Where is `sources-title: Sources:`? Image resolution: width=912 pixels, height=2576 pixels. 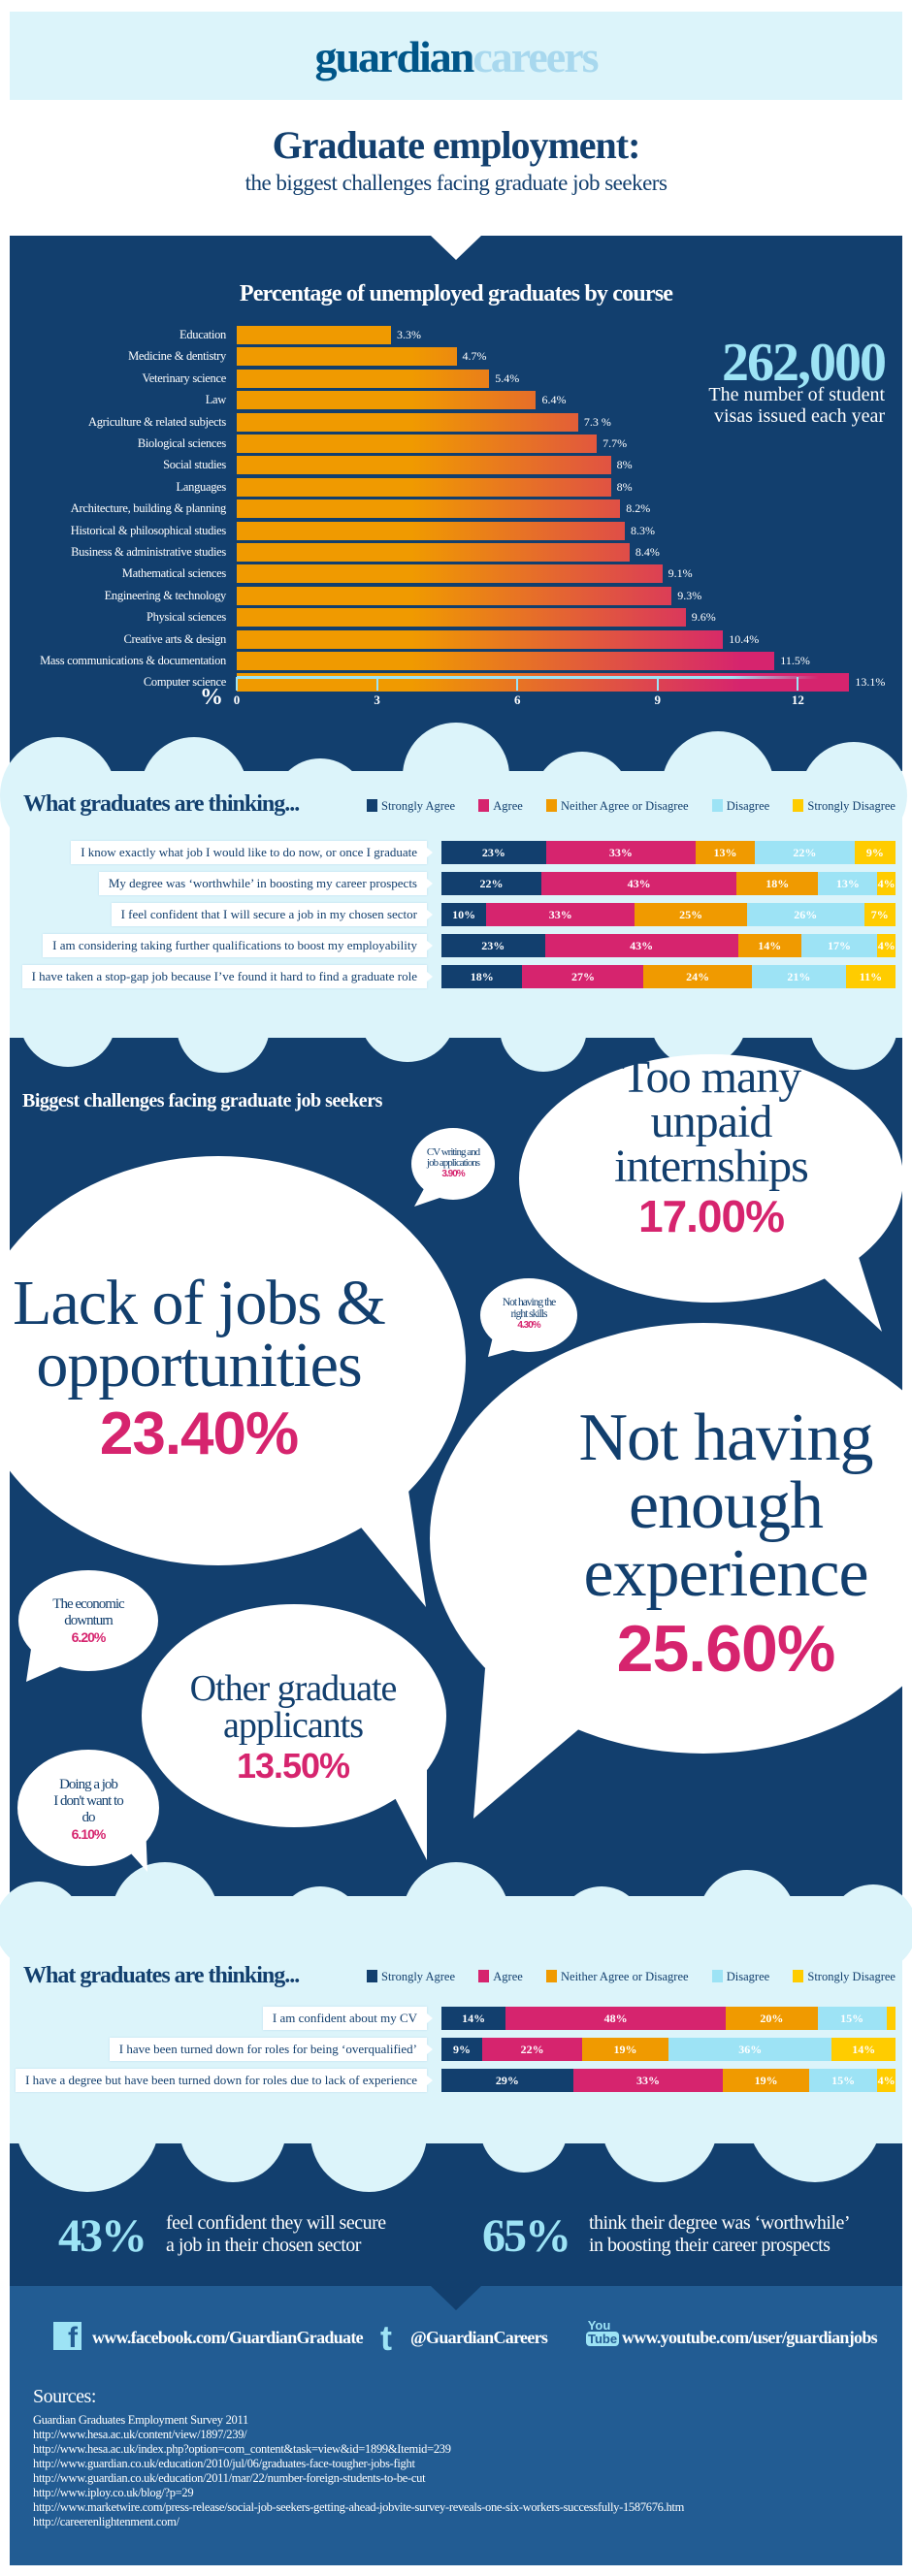
sources-title: Sources: is located at coordinates (64, 2396).